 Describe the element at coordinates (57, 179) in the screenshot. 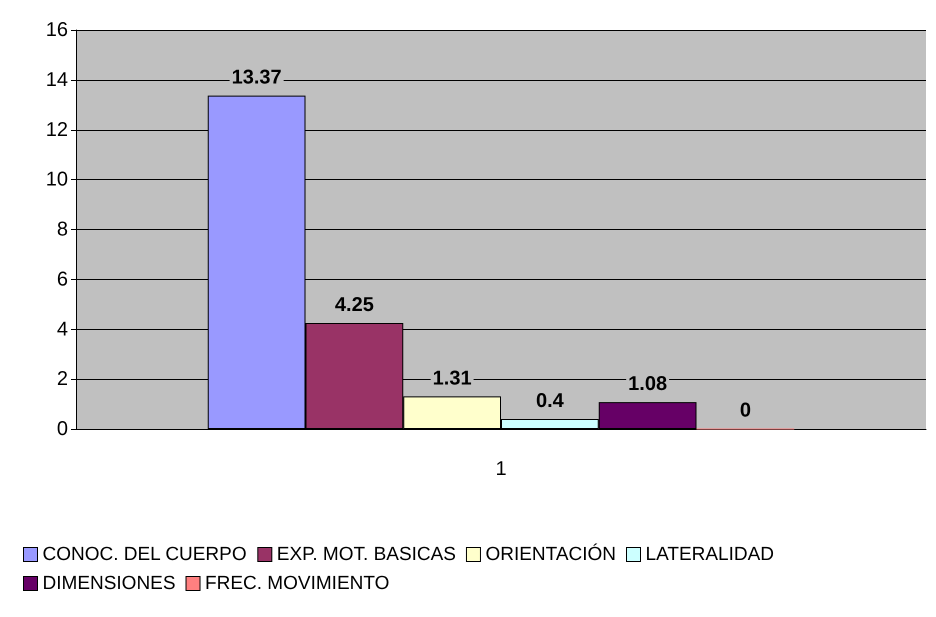

I see `y-tick-label: 10` at that location.